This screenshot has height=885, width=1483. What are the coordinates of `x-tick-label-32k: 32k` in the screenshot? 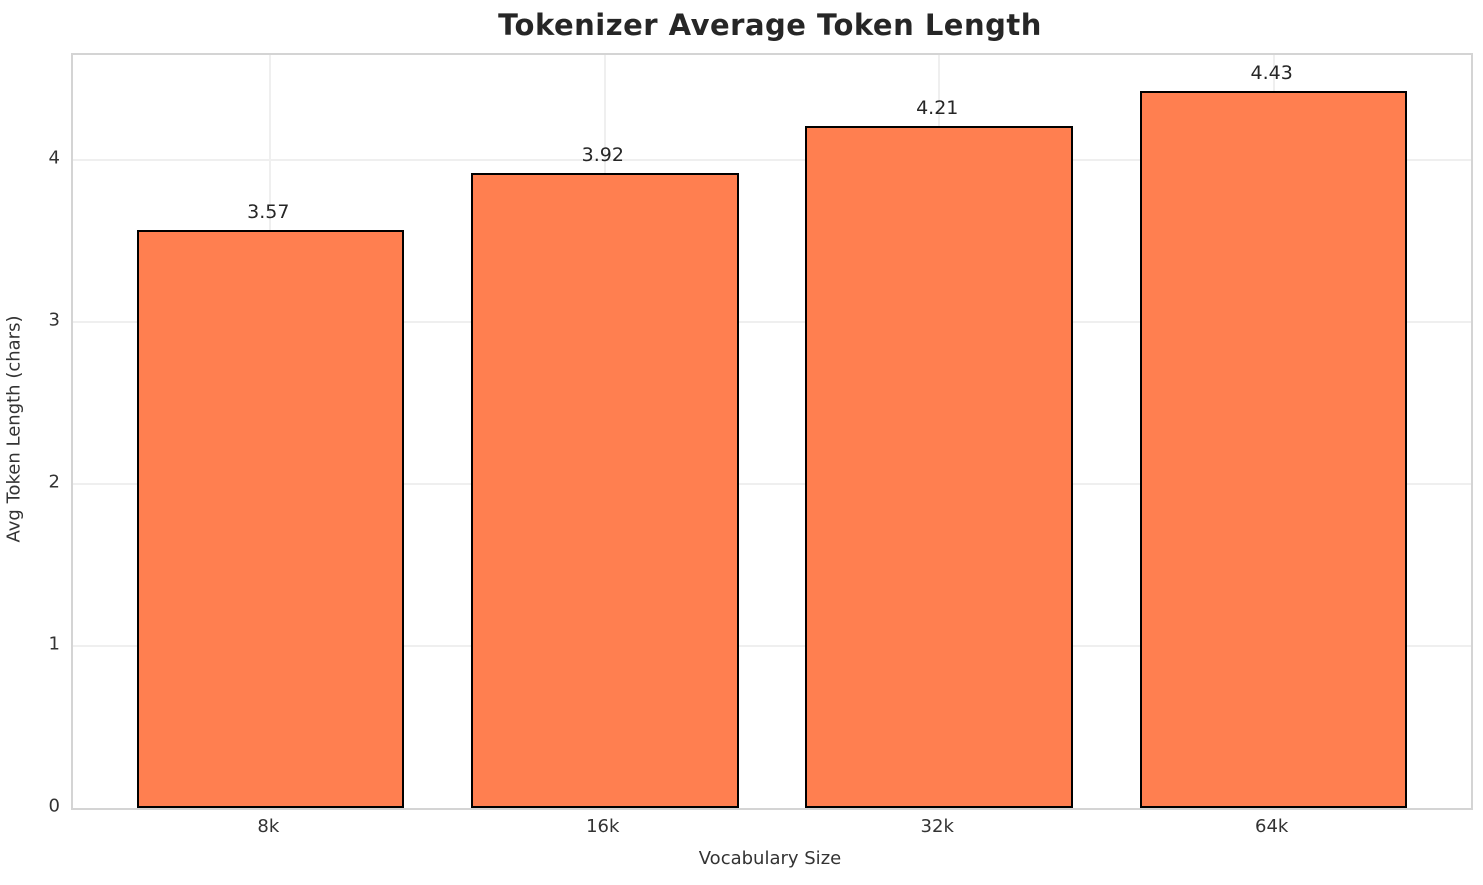 It's located at (937, 826).